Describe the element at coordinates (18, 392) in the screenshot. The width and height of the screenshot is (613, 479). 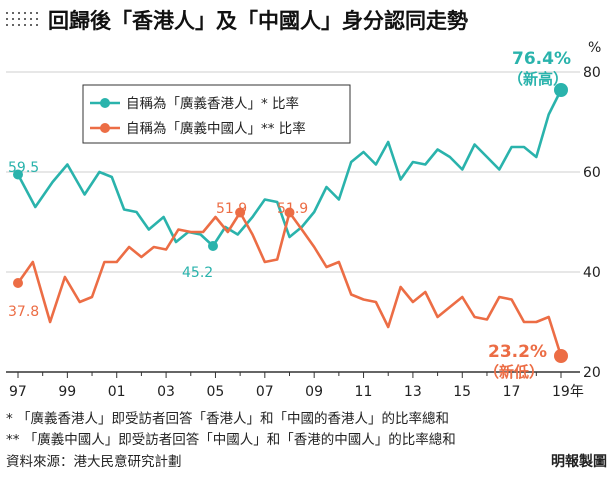
I see `x-tick-label-0: 97` at that location.